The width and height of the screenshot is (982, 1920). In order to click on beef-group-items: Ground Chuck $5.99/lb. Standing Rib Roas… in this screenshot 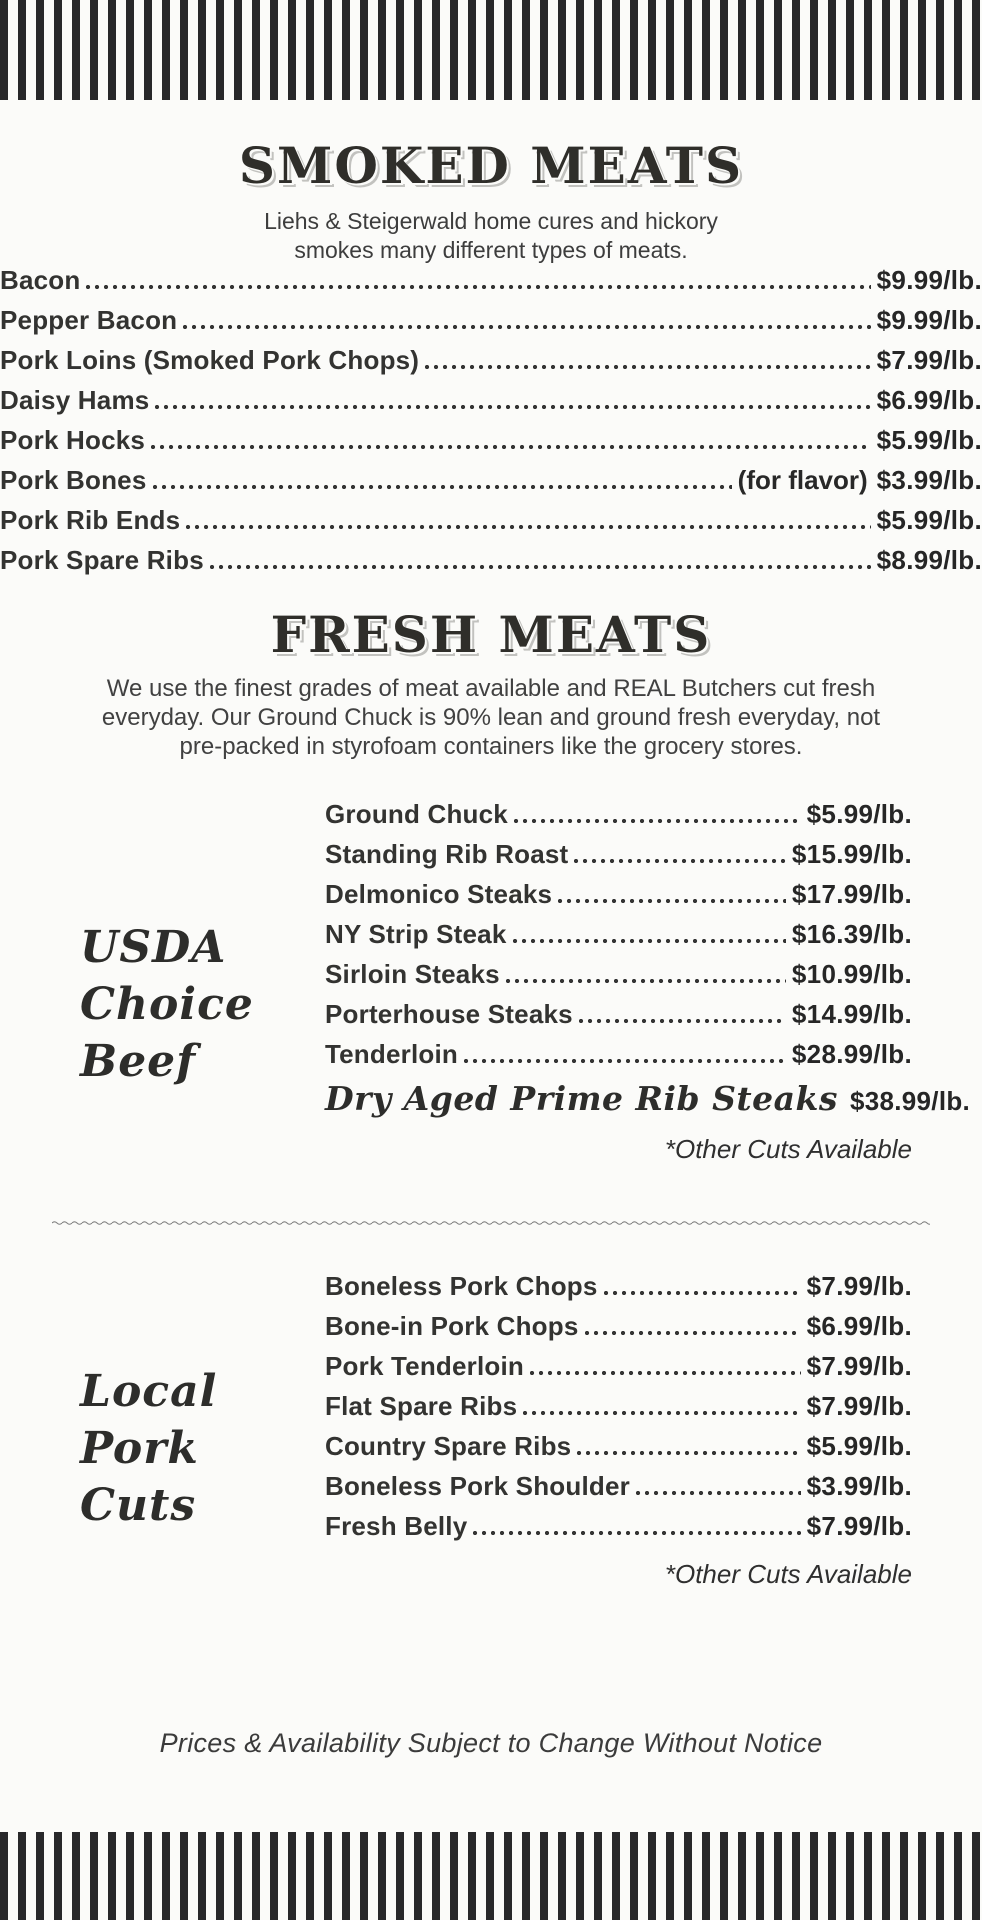, I will do `click(647, 982)`.